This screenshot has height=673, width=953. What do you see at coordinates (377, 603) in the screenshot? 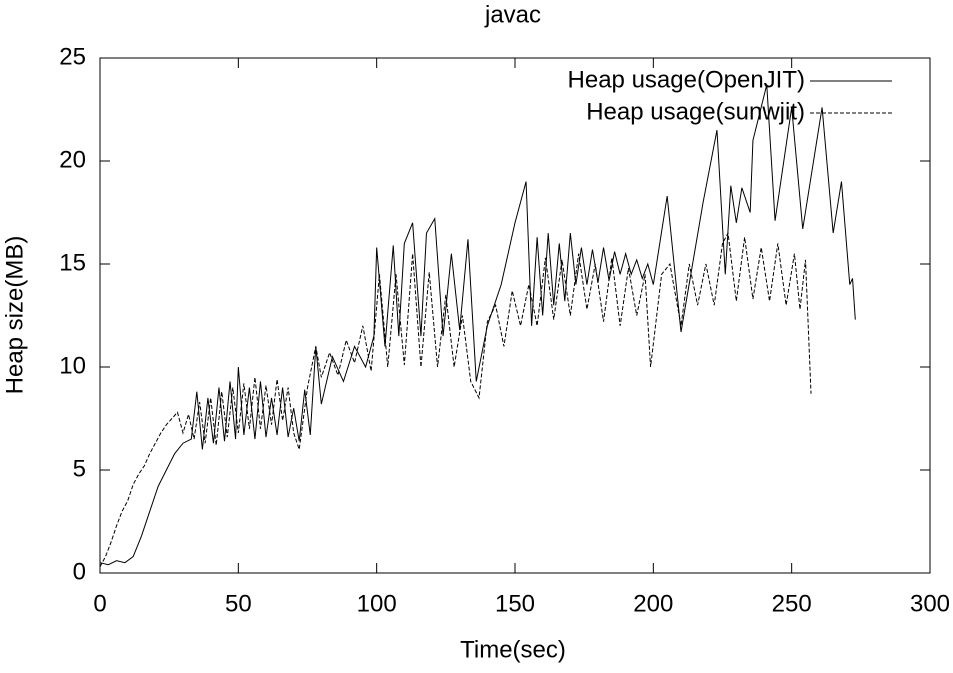
I see `x-tick-label: 100` at bounding box center [377, 603].